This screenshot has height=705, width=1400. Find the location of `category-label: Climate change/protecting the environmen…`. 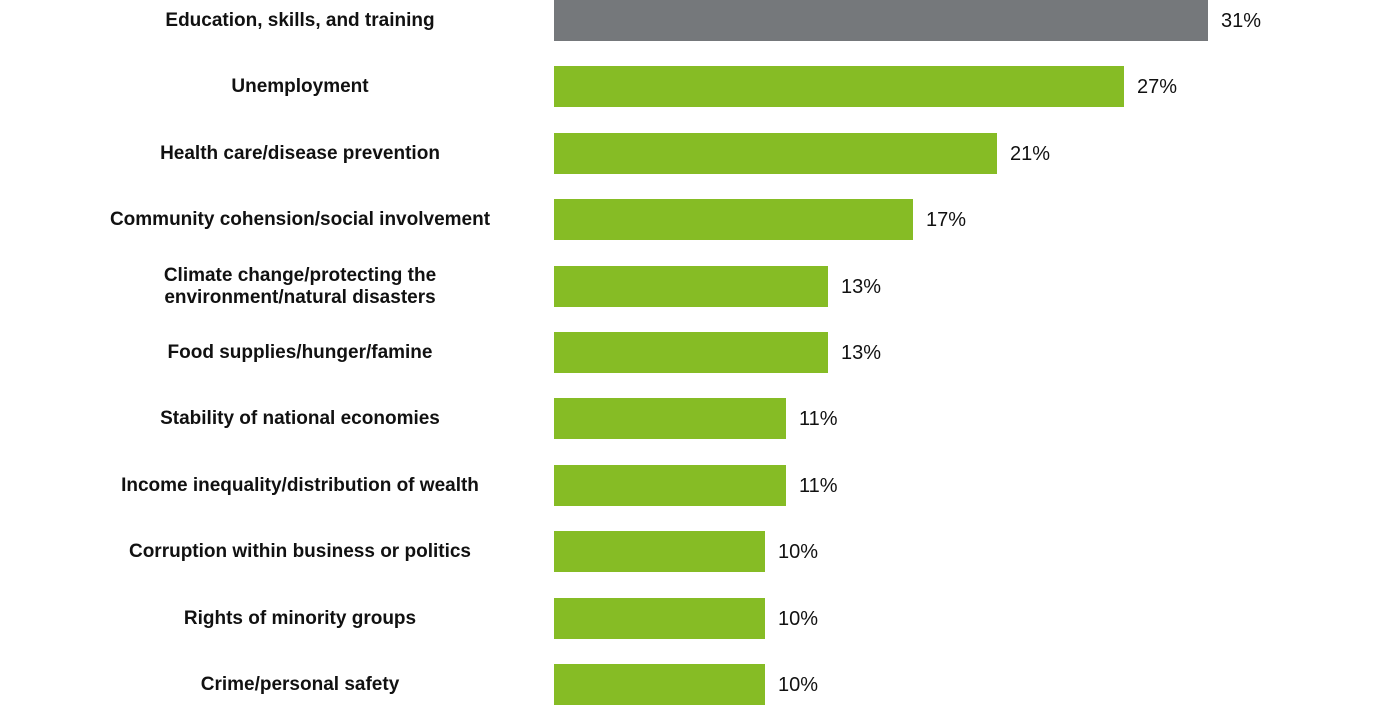

category-label: Climate change/protecting the environmen… is located at coordinates (300, 286).